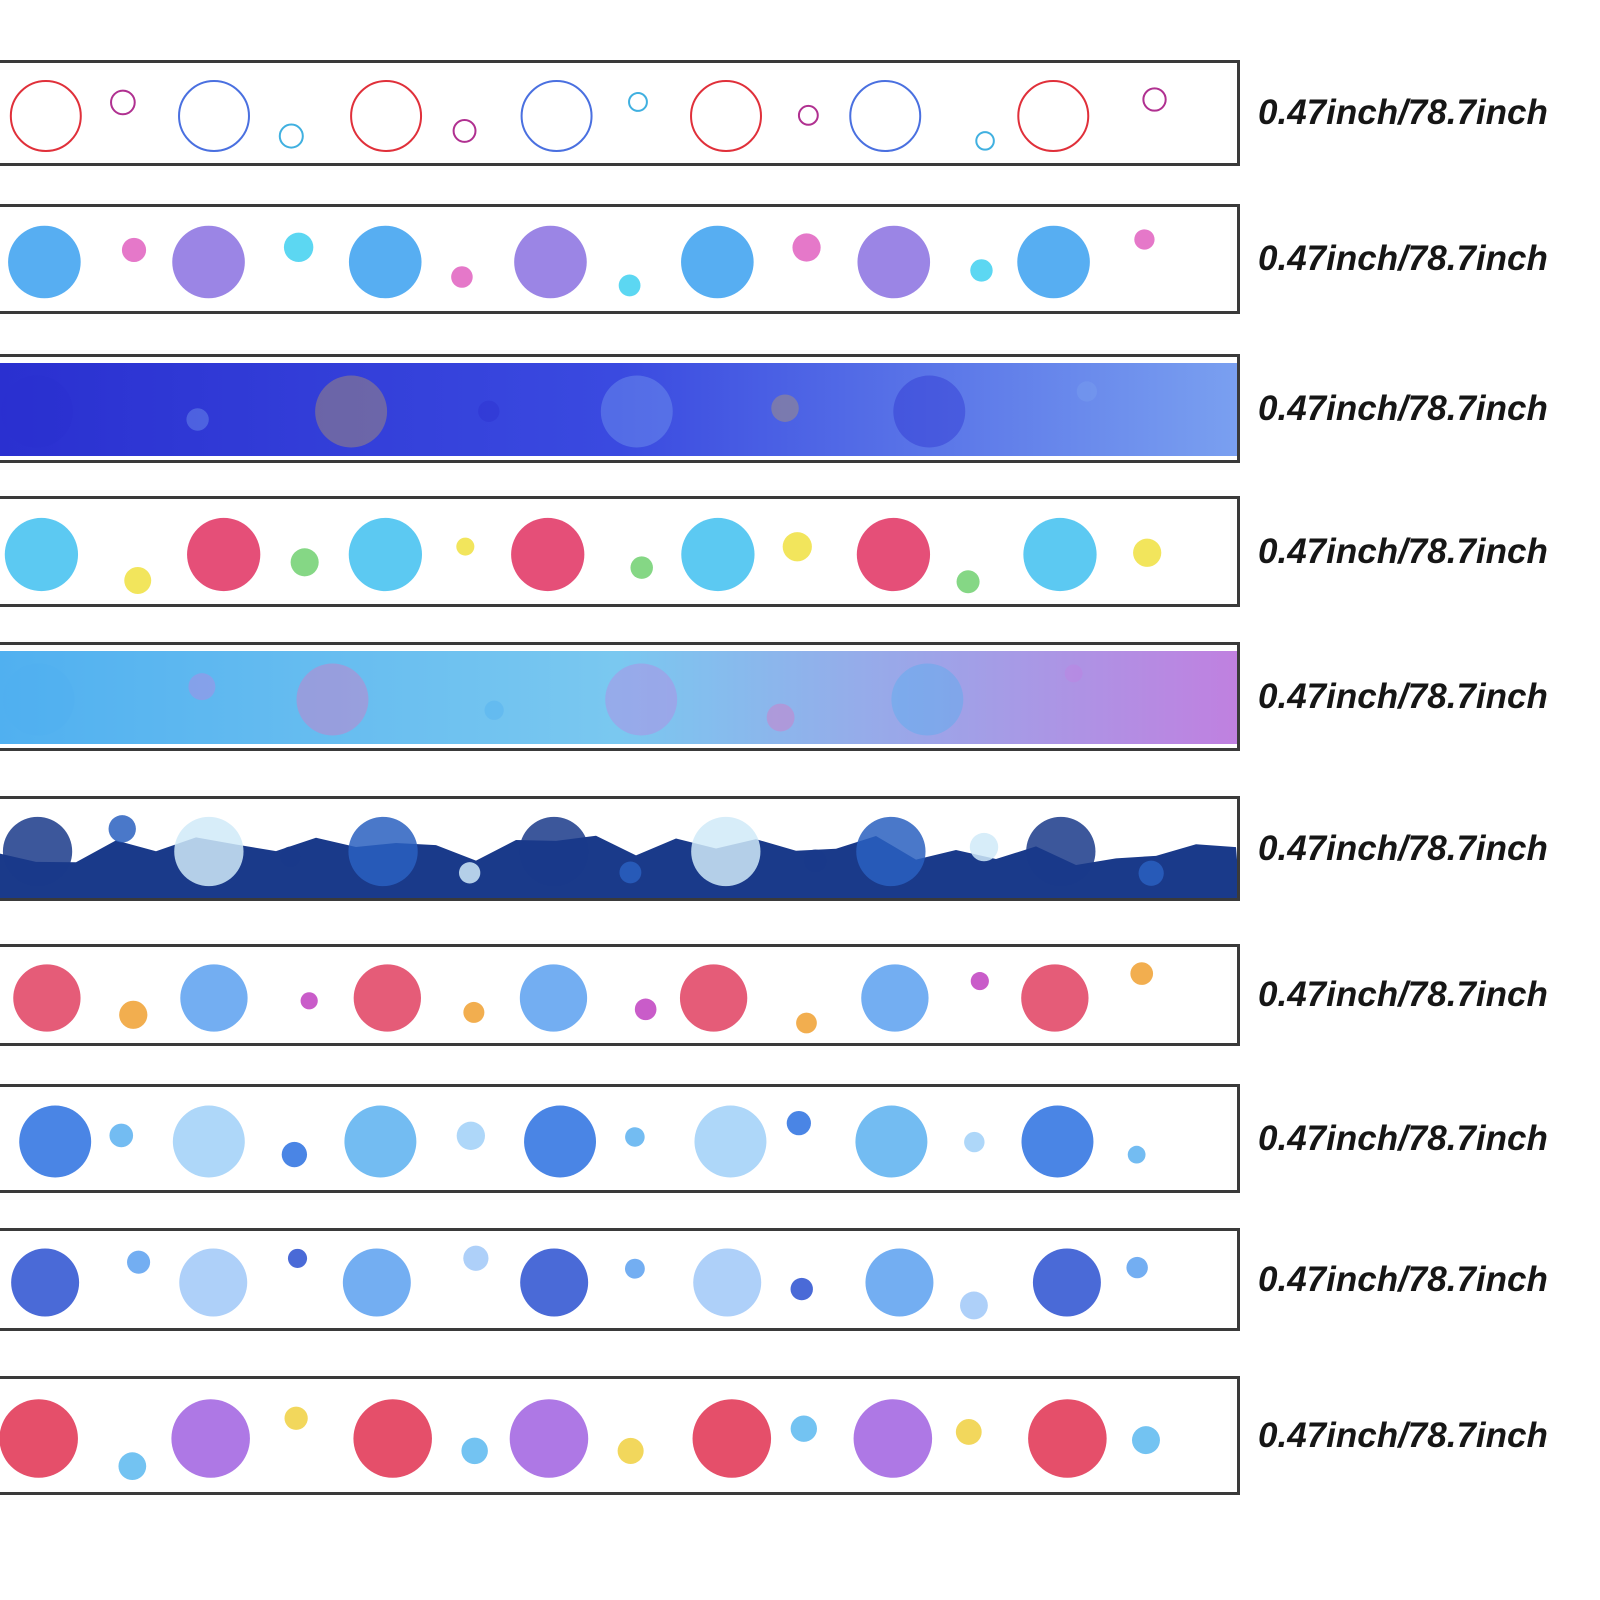 This screenshot has height=1600, width=1600. I want to click on washi-tape-strip-jellyfish-and-crystals, so click(620, 1279).